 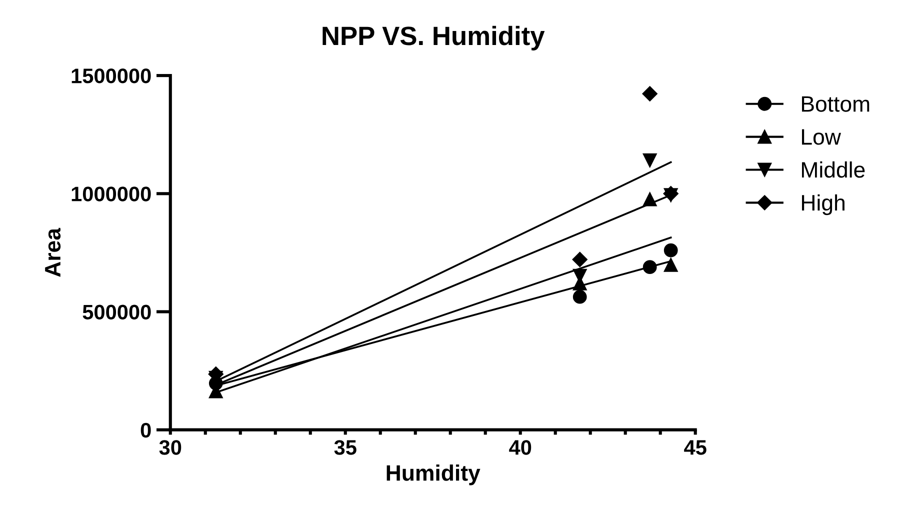 What do you see at coordinates (111, 194) in the screenshot?
I see `y-tick-label: 1000000` at bounding box center [111, 194].